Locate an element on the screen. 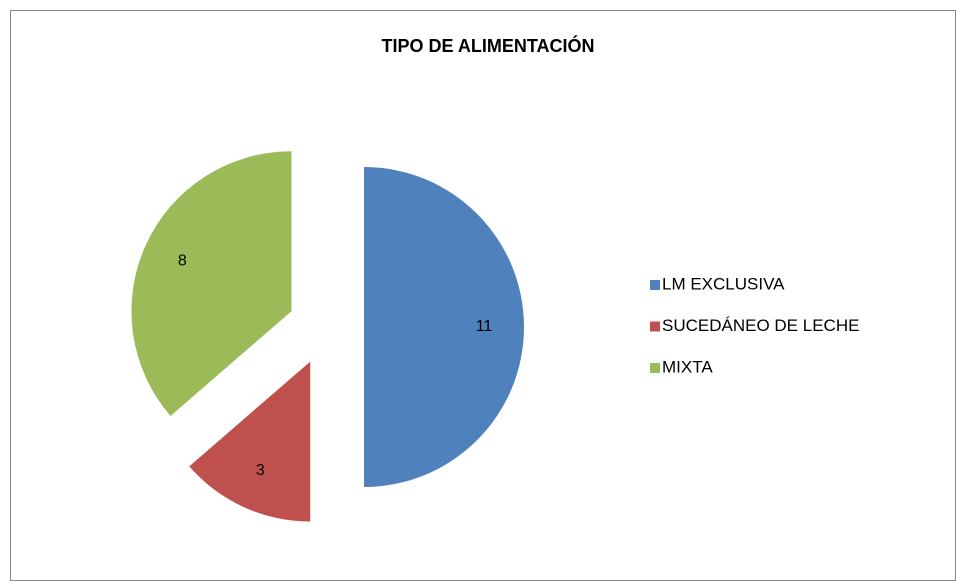  legend-label: MIXTA is located at coordinates (687, 366).